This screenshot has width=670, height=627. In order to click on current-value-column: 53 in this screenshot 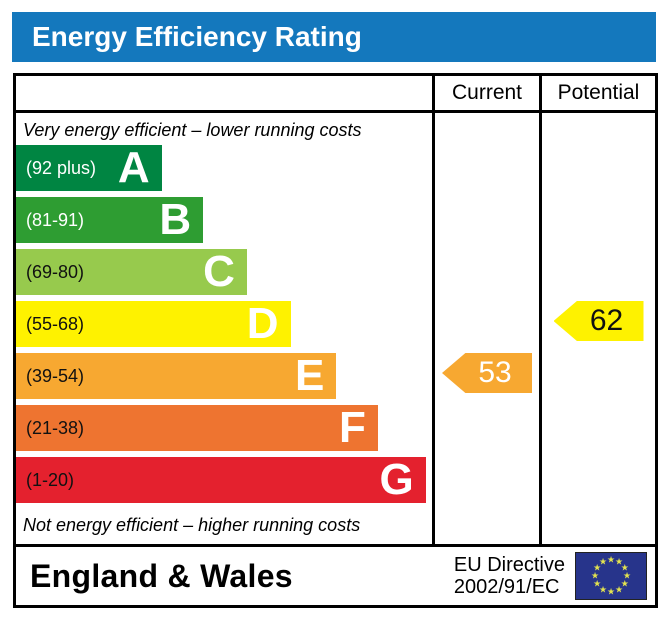, I will do `click(485, 328)`.